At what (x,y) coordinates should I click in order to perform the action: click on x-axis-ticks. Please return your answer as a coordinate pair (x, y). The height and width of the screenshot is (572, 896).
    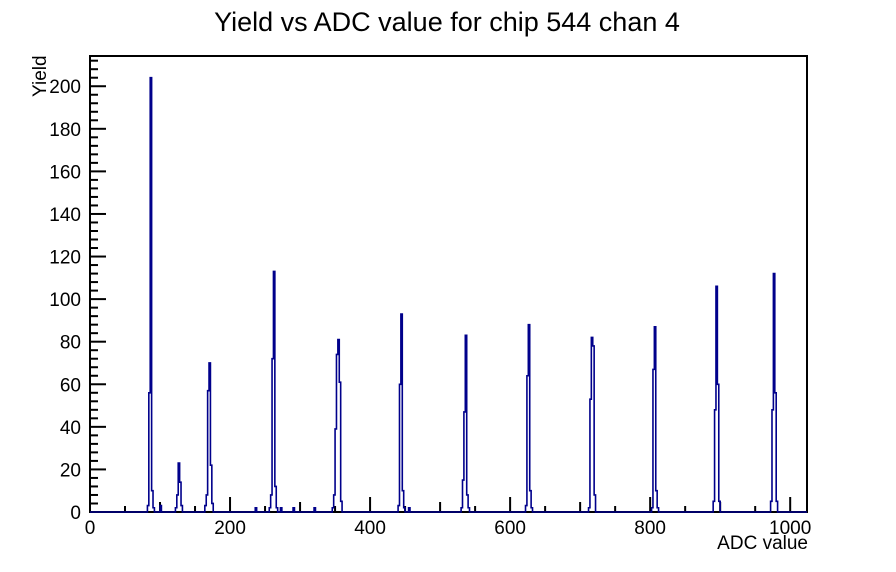
    Looking at the image, I should click on (440, 504).